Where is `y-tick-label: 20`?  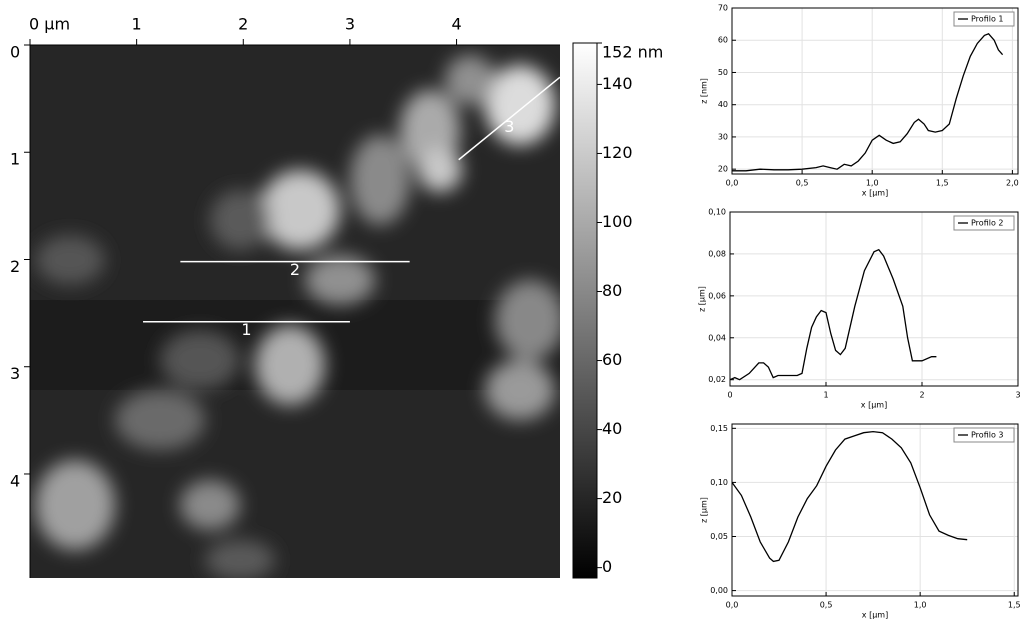
y-tick-label: 20 is located at coordinates (723, 169).